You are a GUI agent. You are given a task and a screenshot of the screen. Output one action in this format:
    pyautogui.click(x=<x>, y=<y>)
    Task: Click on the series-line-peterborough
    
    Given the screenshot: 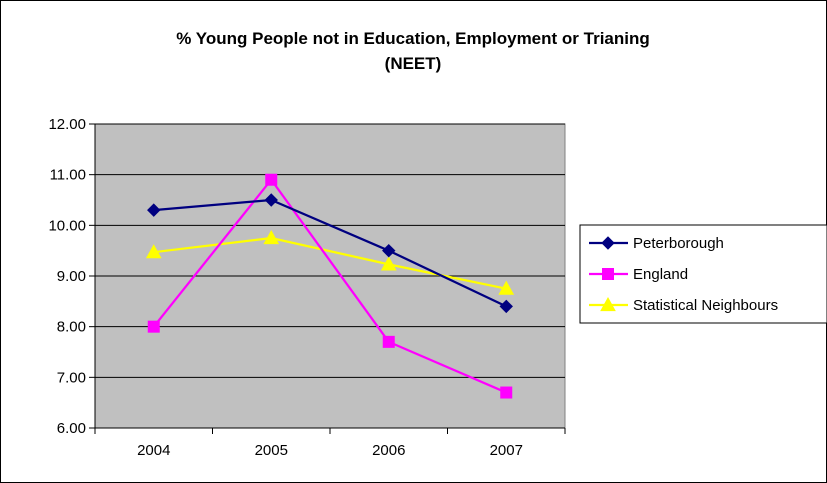 What is the action you would take?
    pyautogui.click(x=330, y=253)
    